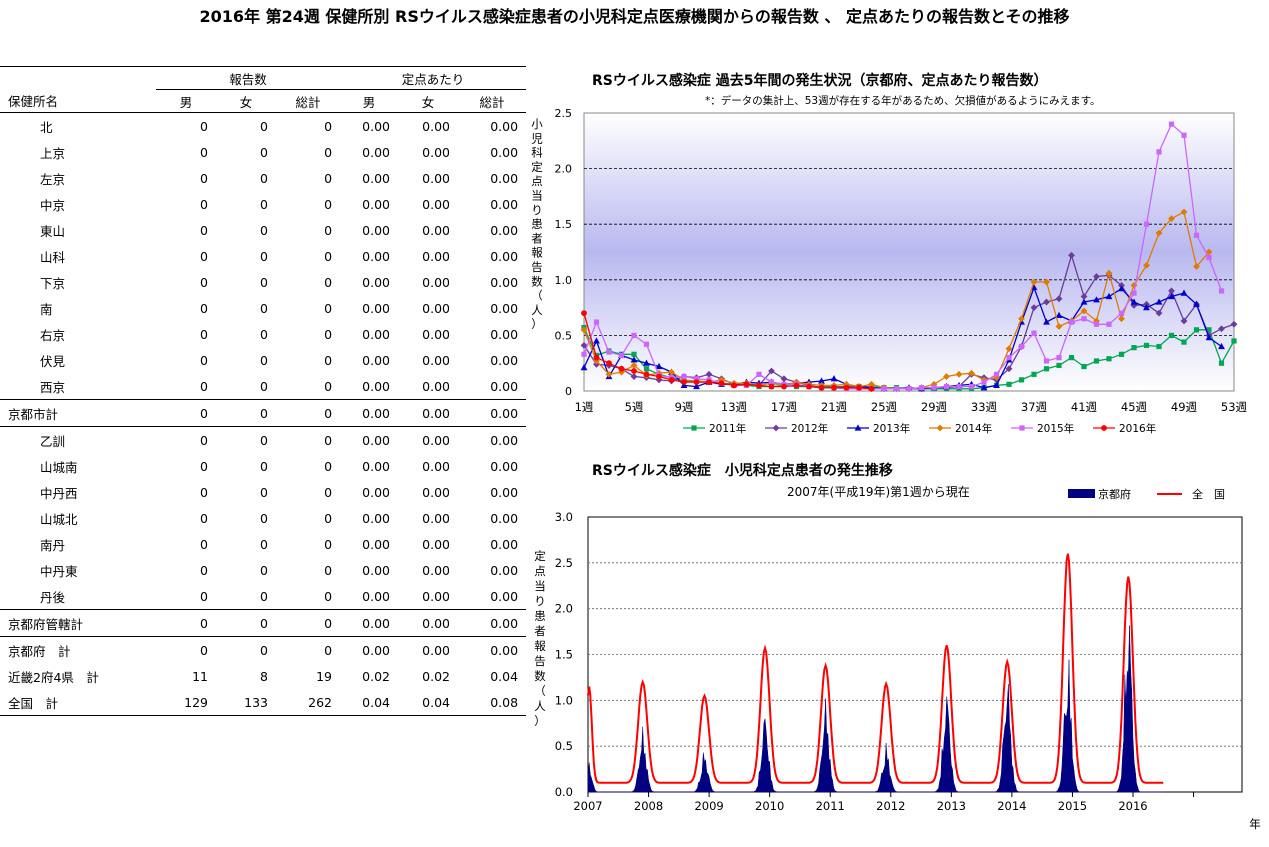 Image resolution: width=1269 pixels, height=847 pixels. What do you see at coordinates (504, 702) in the screenshot?
I see `cell-pt: 0.08` at bounding box center [504, 702].